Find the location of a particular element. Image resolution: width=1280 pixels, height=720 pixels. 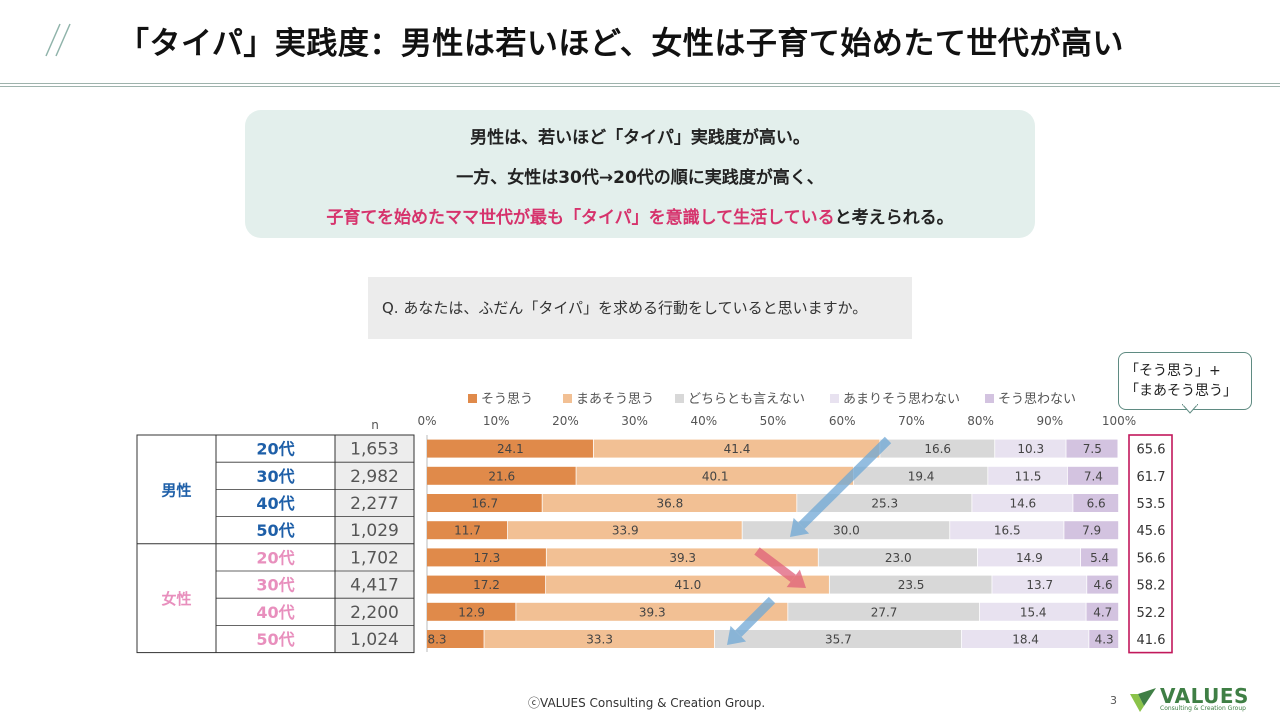

values-logo-icon is located at coordinates (1143, 700).